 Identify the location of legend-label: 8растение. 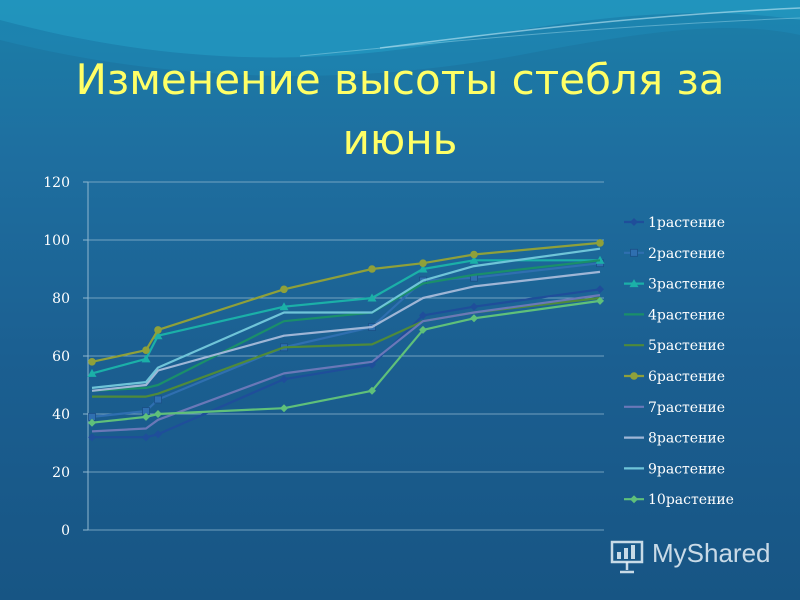
(686, 439).